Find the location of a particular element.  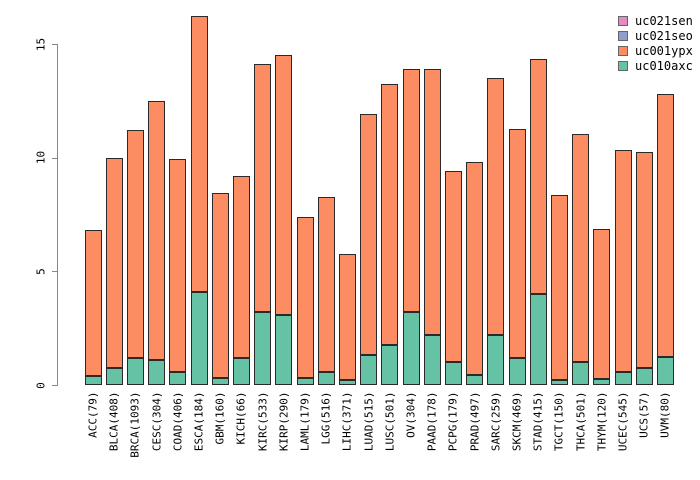

x-axis-label: LIHC(371) is located at coordinates (347, 421).